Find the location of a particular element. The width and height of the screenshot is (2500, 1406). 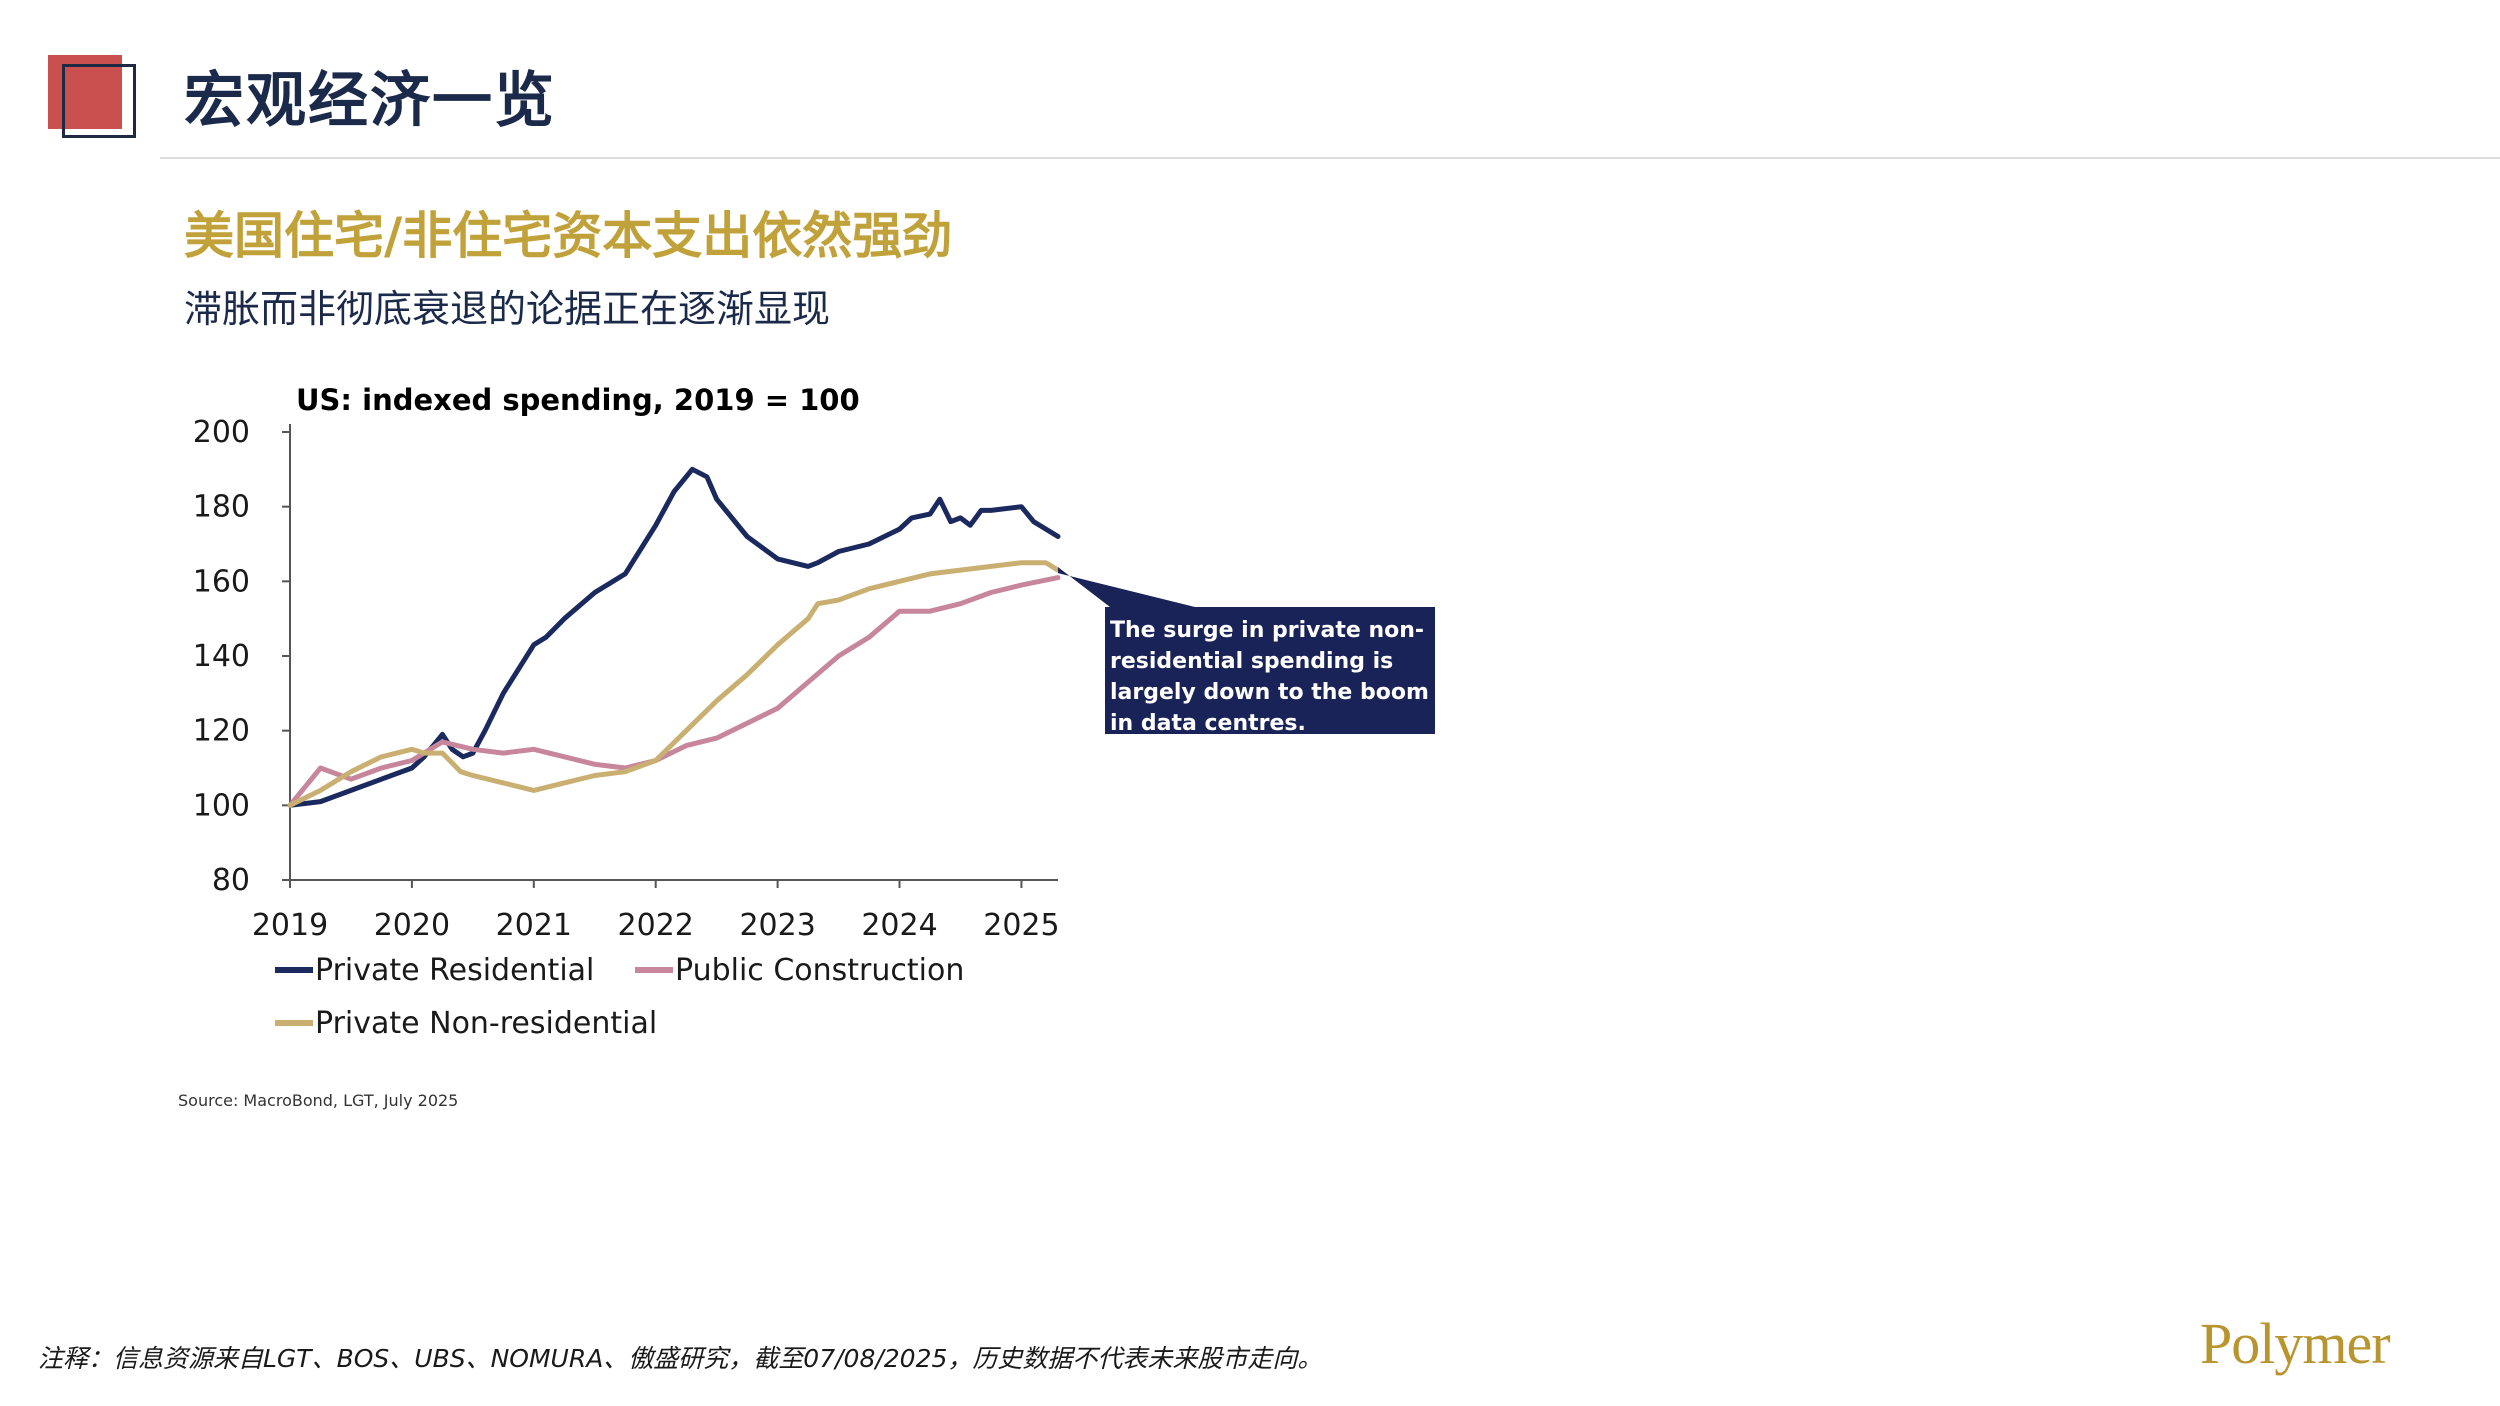

x-tick-label: 2025 is located at coordinates (1021, 925).